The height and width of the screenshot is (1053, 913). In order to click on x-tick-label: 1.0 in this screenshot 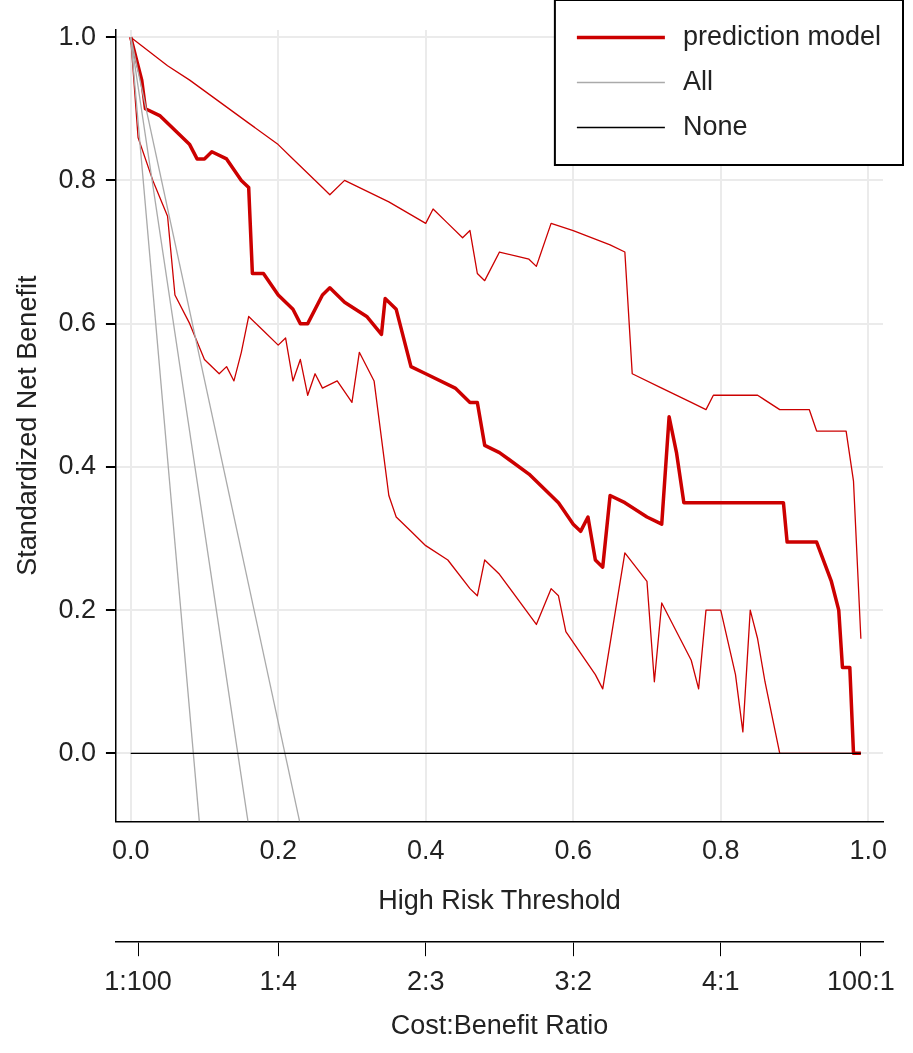, I will do `click(868, 850)`.